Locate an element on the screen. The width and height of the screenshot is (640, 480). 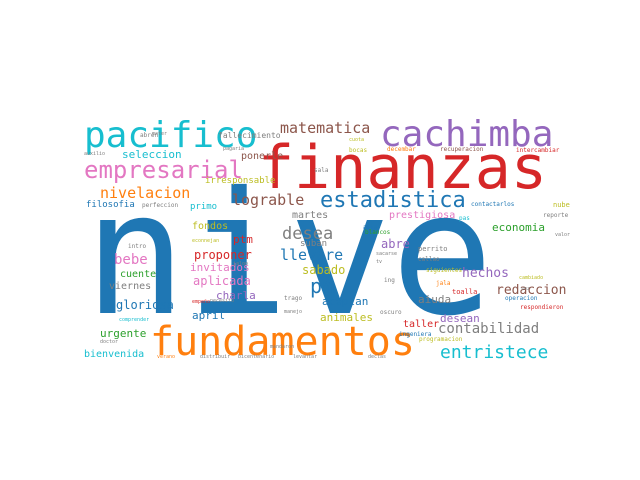
cloud-word: matematica is located at coordinates (325, 128).